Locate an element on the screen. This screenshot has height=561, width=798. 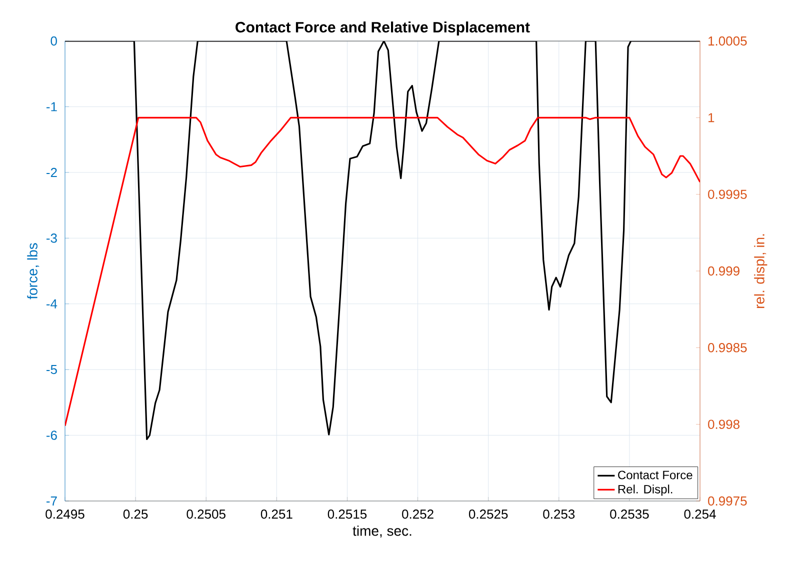
legend-label: Rel. Displ. is located at coordinates (645, 490).